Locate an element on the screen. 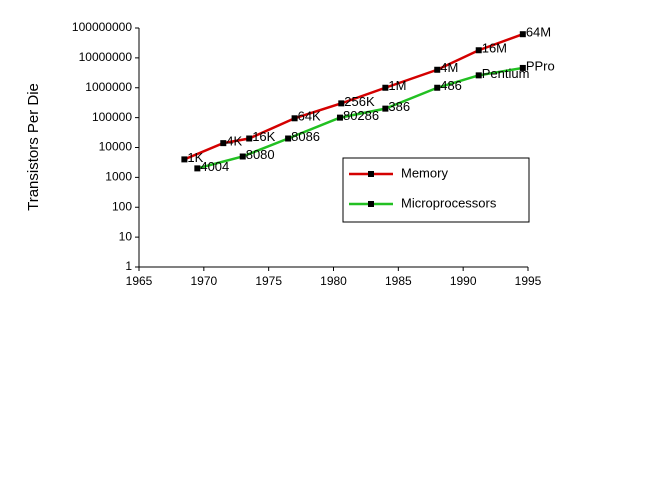 The image size is (654, 491). point-label: 486 is located at coordinates (451, 85).